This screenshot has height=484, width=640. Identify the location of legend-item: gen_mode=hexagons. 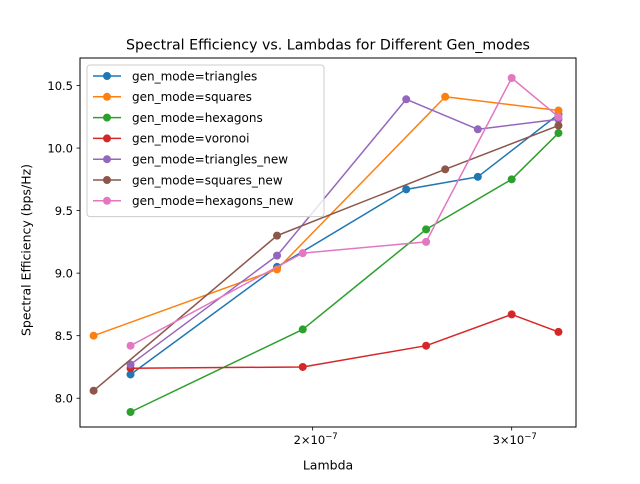
(178, 118).